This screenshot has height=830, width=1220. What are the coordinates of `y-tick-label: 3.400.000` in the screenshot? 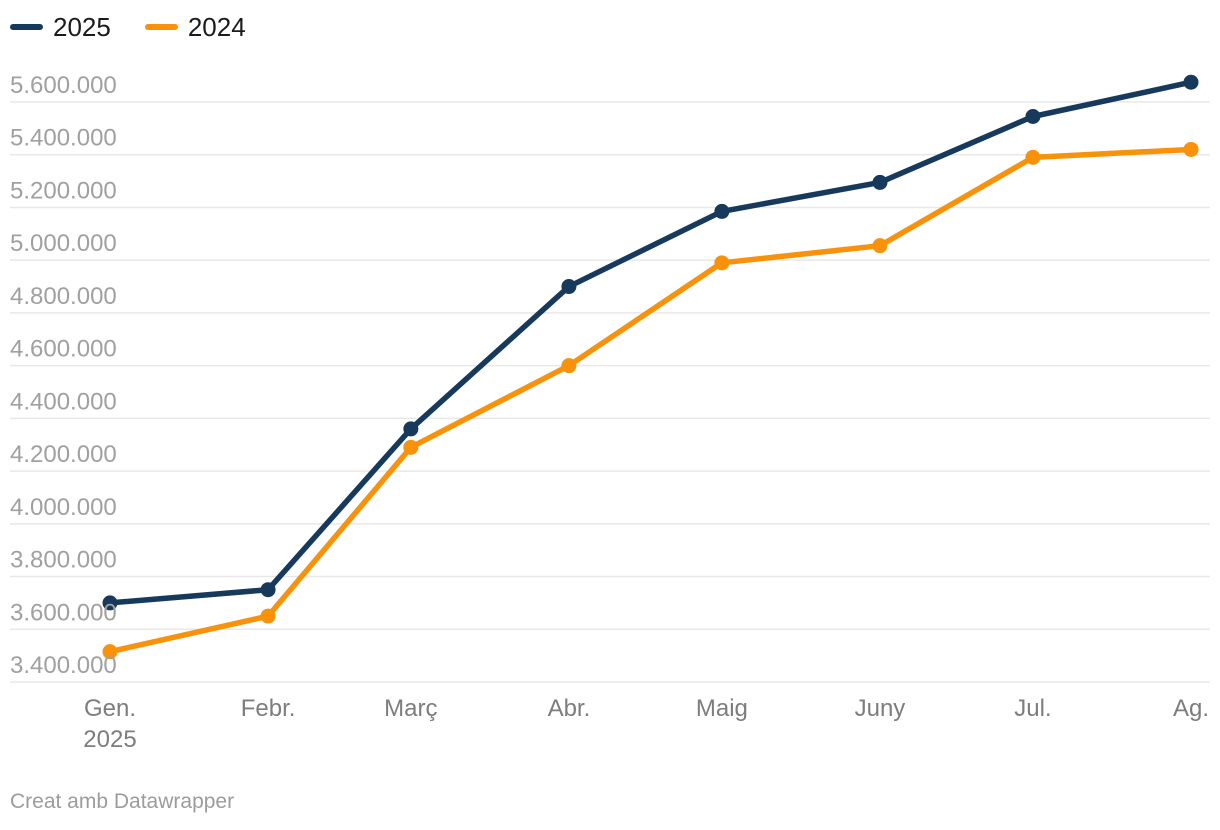 It's located at (63, 665).